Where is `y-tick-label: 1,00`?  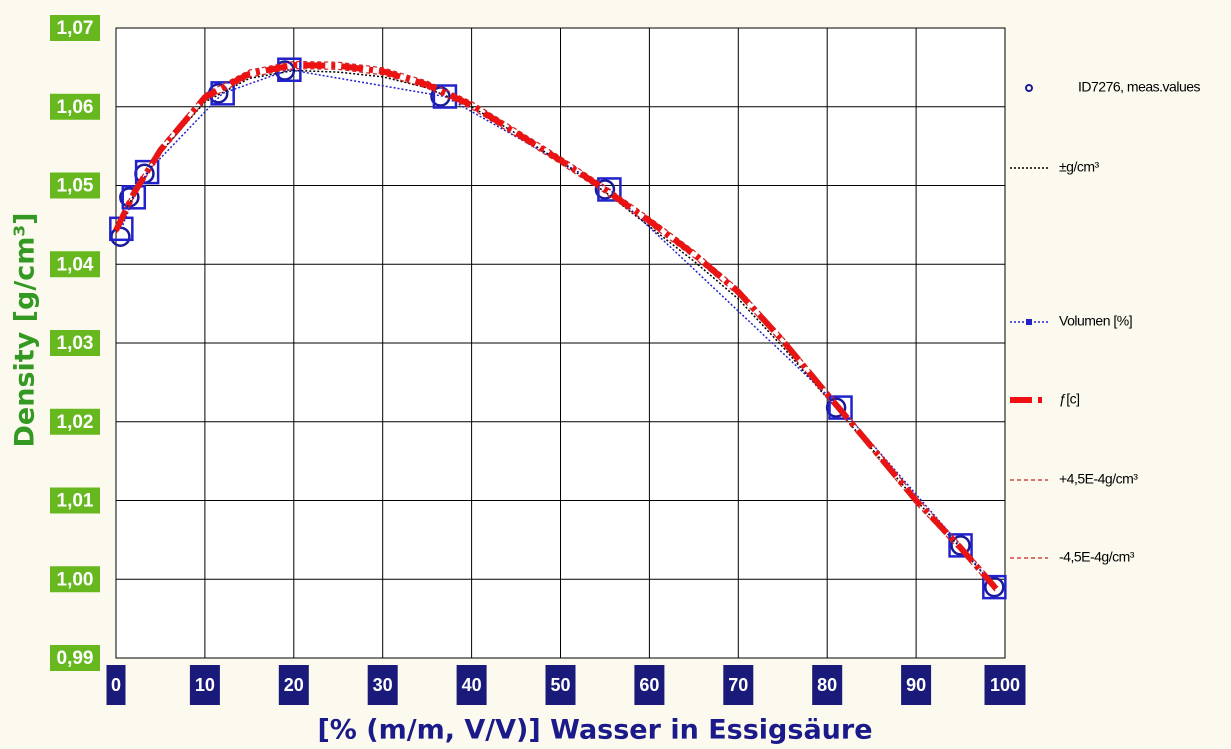 y-tick-label: 1,00 is located at coordinates (75, 579).